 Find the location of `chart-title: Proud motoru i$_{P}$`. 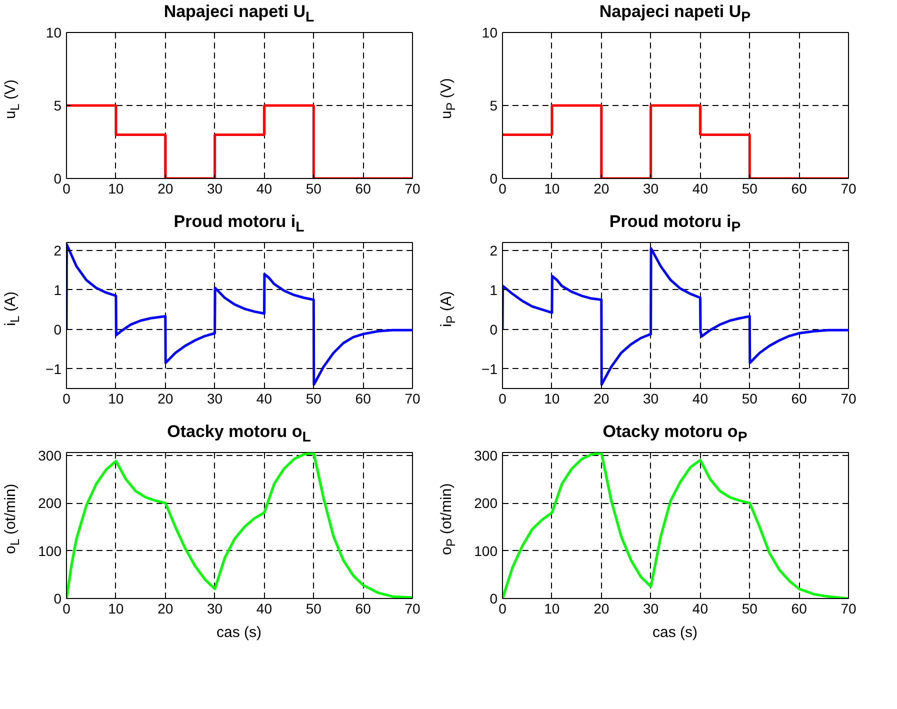

chart-title: Proud motoru i$_{P}$ is located at coordinates (675, 224).